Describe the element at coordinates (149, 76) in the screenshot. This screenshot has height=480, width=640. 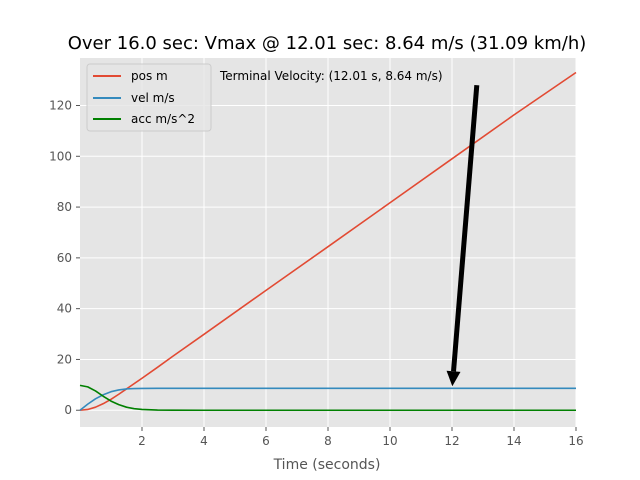
I see `legend-label-pos: pos m` at that location.